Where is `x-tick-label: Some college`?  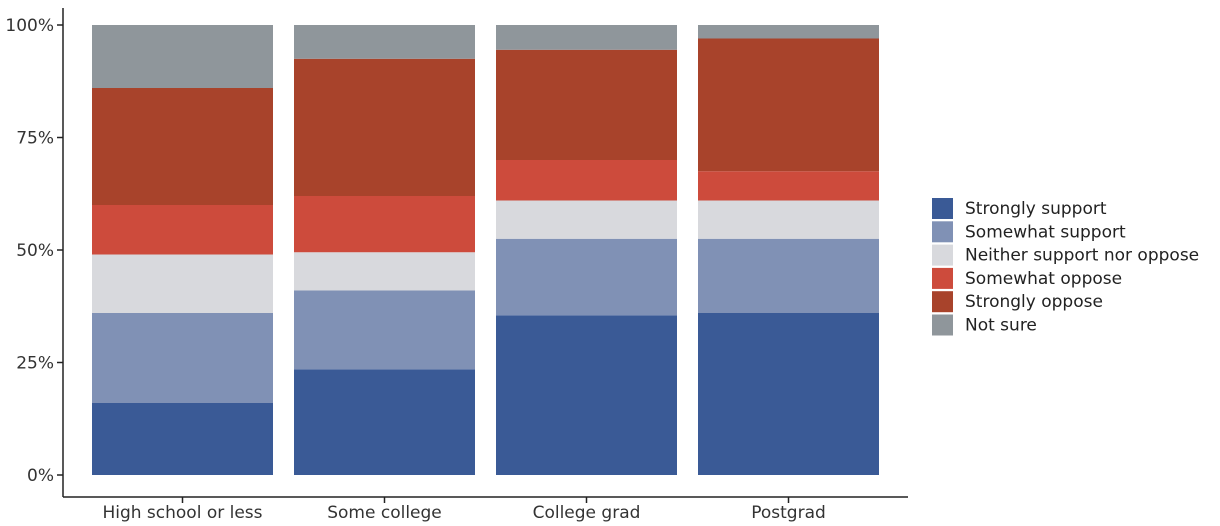
x-tick-label: Some college is located at coordinates (384, 513).